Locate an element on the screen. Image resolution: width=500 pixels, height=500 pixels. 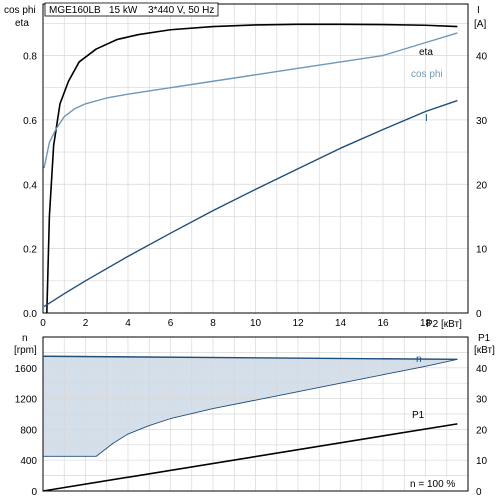
top-right-tick-label: 30 is located at coordinates (482, 121).